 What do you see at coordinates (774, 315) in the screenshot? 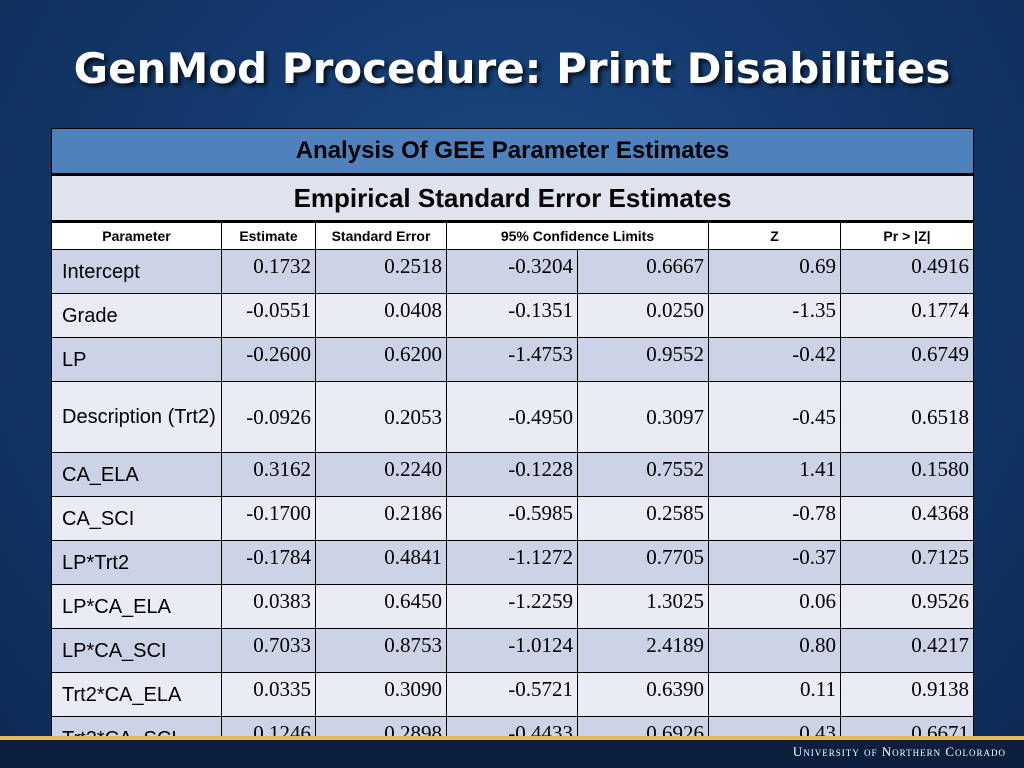
I see `z-cell: -1.35` at bounding box center [774, 315].